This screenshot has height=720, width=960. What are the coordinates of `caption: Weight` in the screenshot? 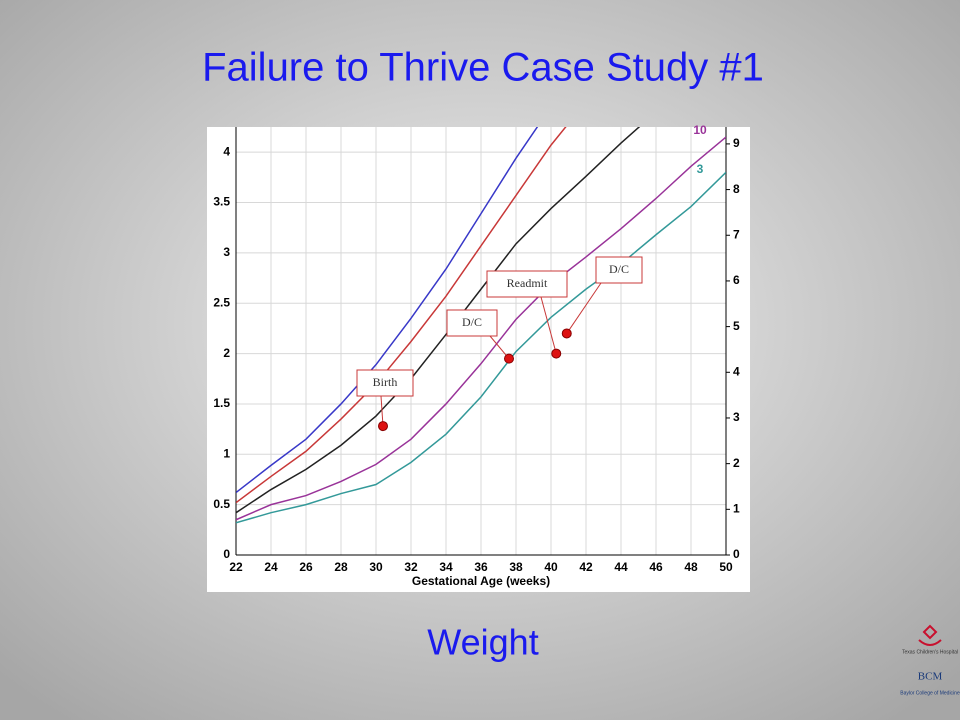 It's located at (482, 642).